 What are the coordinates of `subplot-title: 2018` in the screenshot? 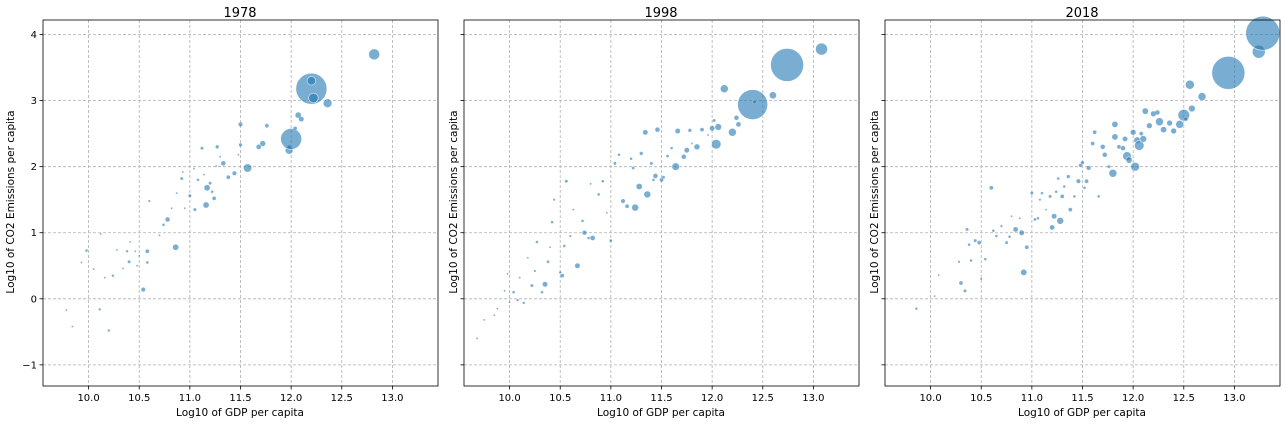 It's located at (1081, 13).